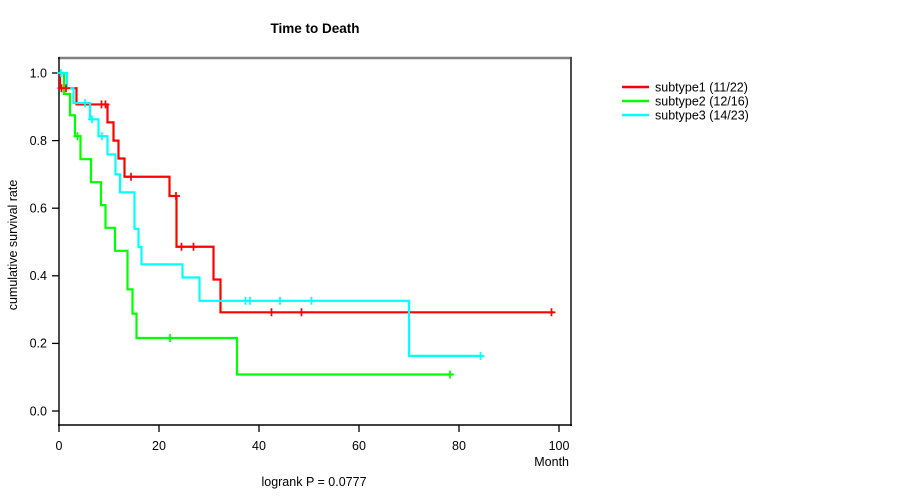 The image size is (900, 500). What do you see at coordinates (314, 28) in the screenshot?
I see `chart-title: Time to Death` at bounding box center [314, 28].